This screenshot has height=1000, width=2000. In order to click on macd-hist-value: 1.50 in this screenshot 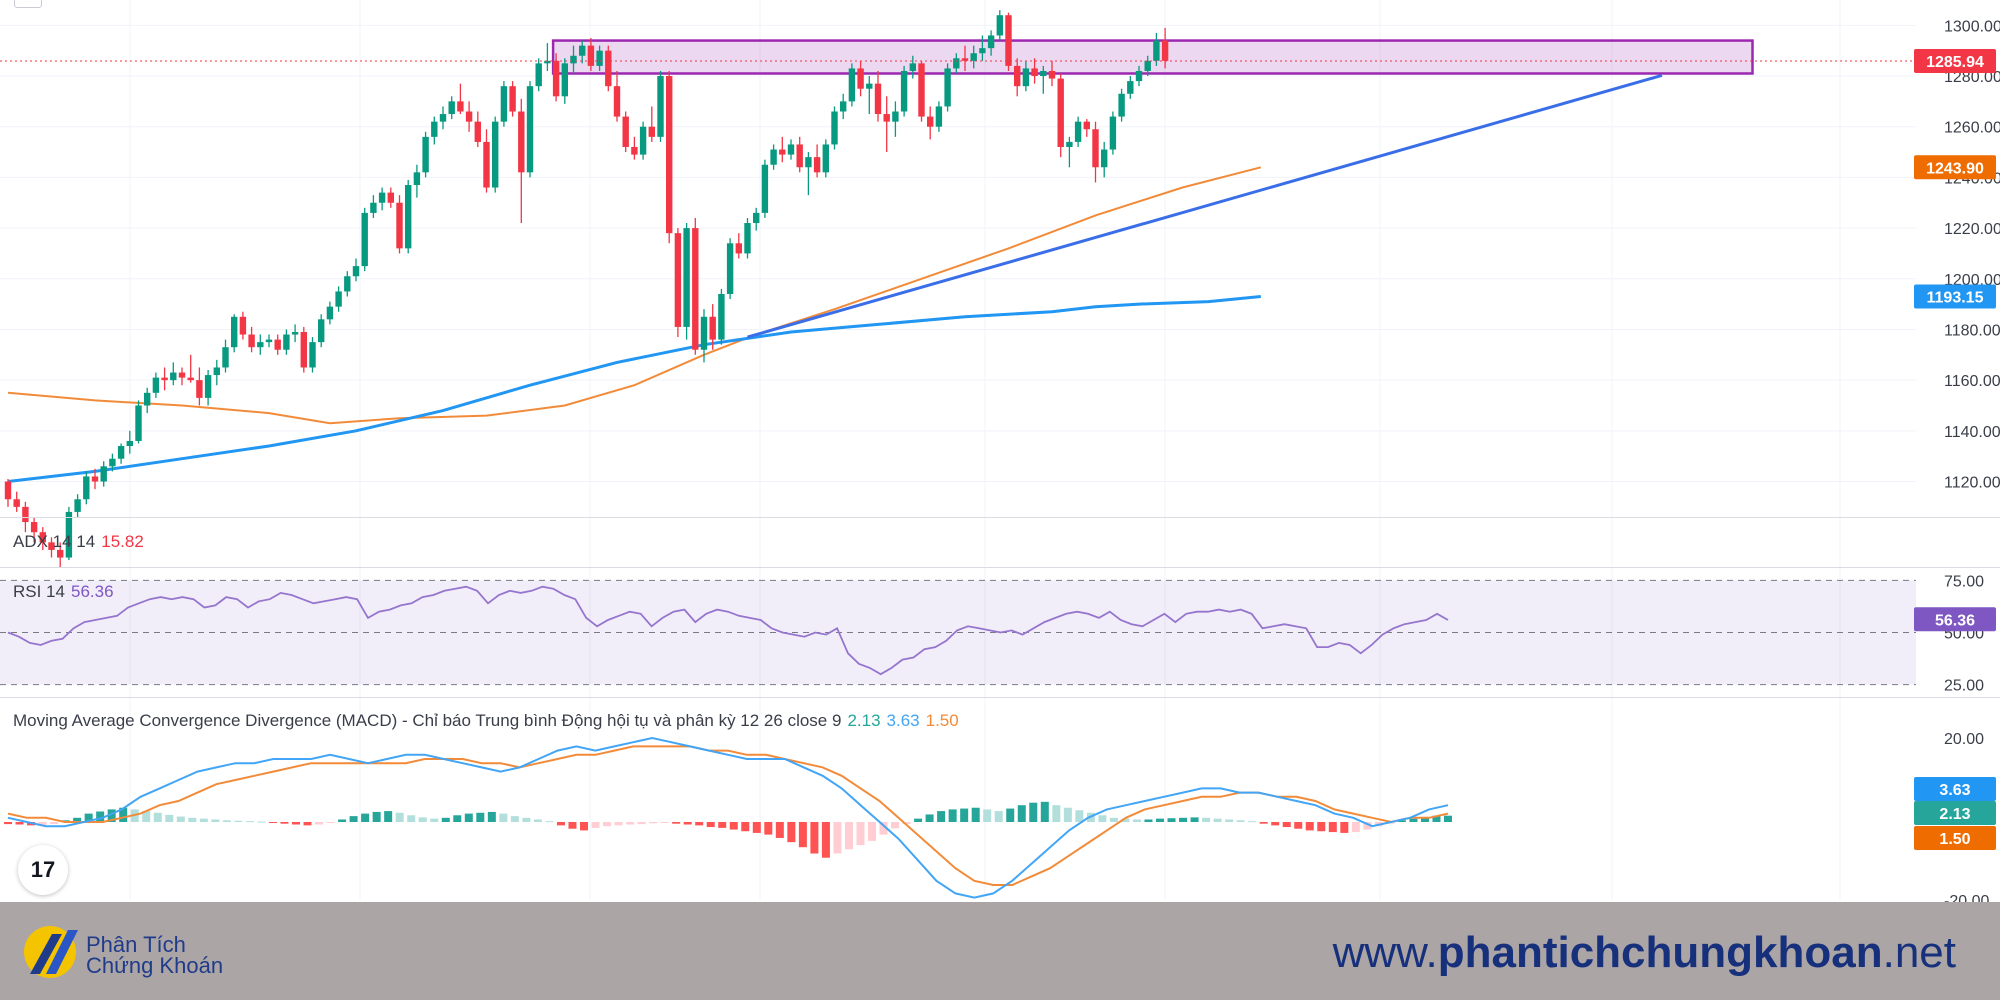, I will do `click(942, 720)`.